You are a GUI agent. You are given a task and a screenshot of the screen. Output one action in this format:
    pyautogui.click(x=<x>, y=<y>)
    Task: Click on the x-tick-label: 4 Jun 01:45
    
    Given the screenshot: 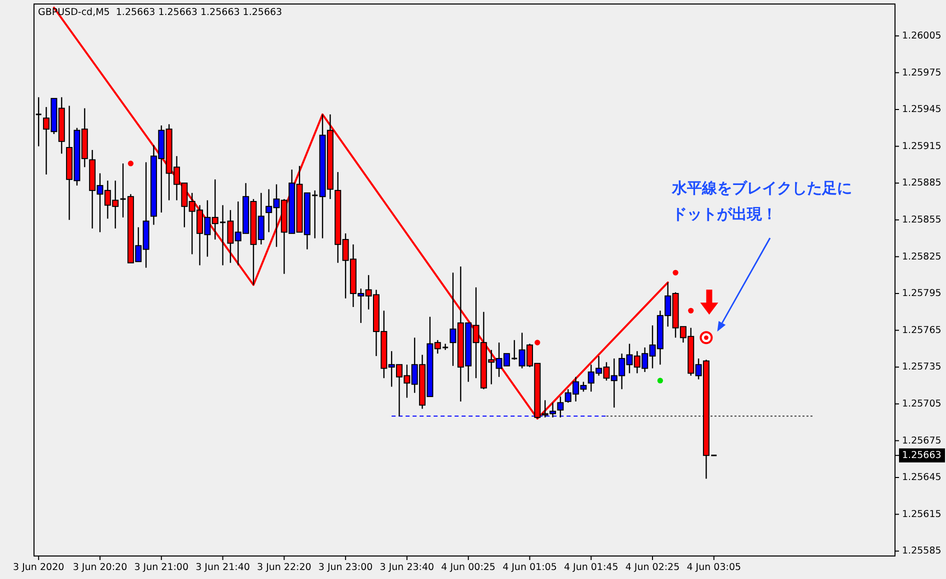 What is the action you would take?
    pyautogui.click(x=591, y=567)
    